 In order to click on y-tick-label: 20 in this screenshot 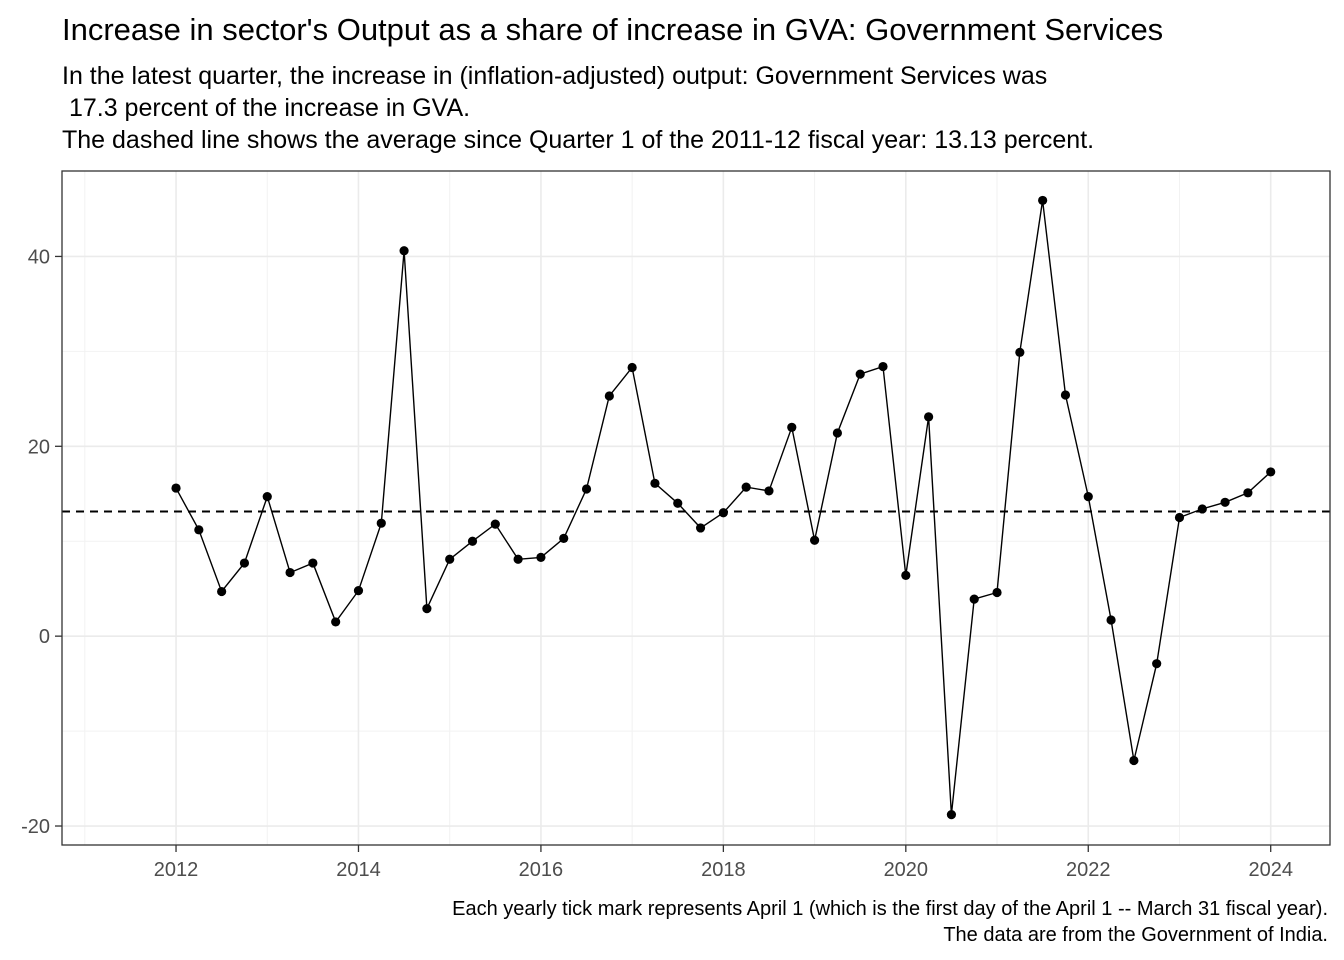, I will do `click(39, 447)`.